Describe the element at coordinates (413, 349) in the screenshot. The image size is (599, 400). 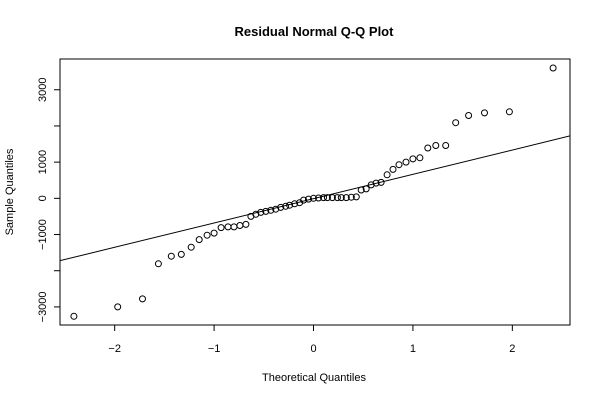
I see `x-tick-label-3: 1` at that location.